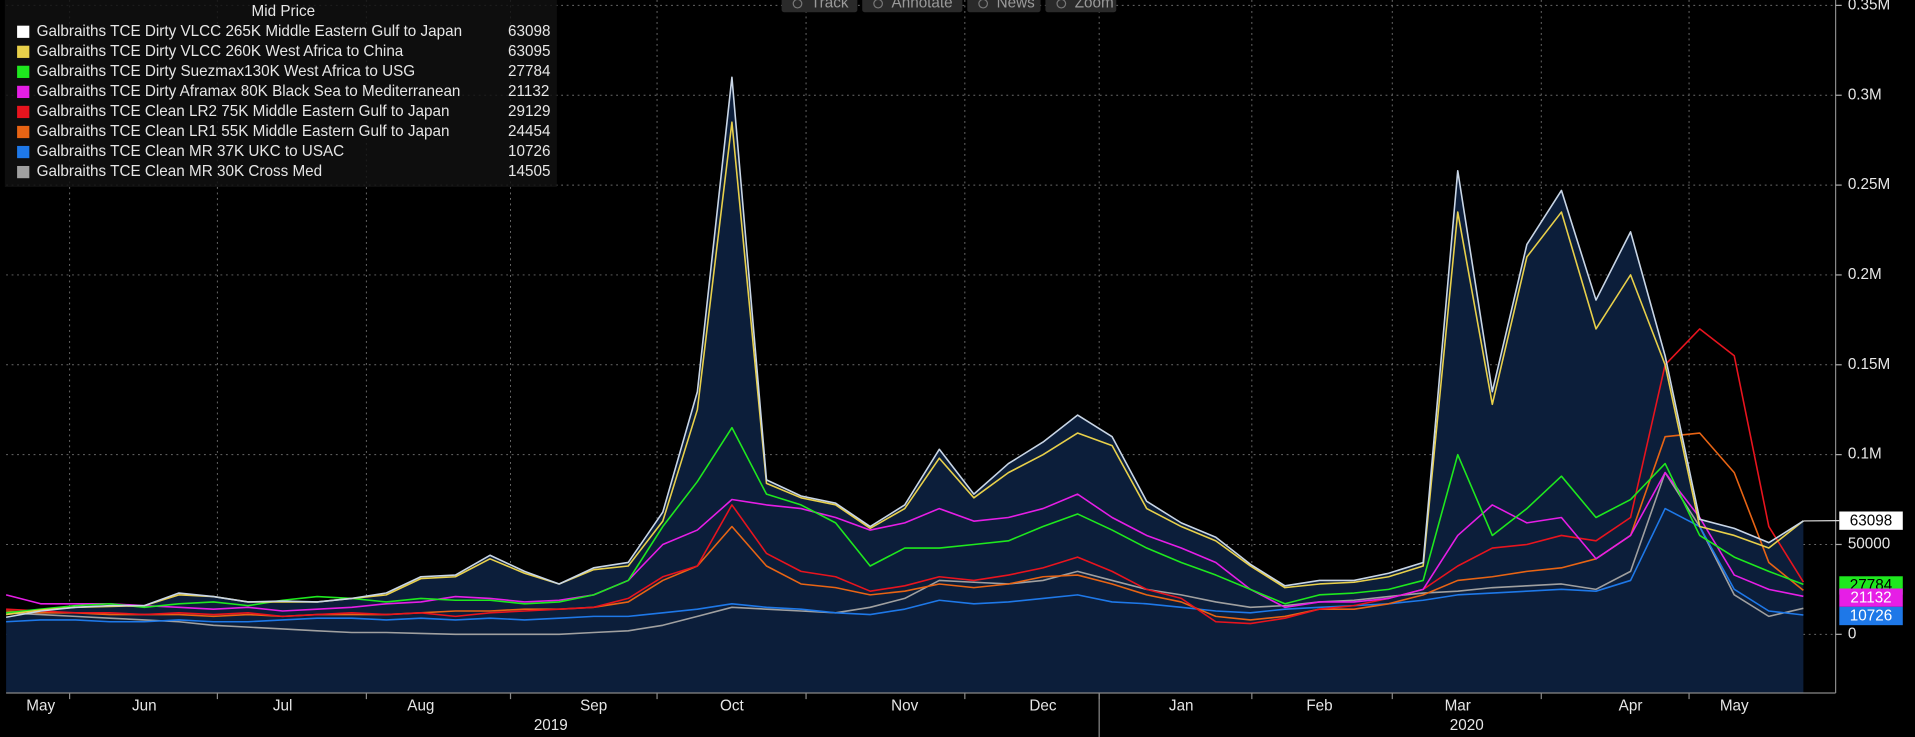  Describe the element at coordinates (1181, 705) in the screenshot. I see `x-tick-label: Jan` at that location.